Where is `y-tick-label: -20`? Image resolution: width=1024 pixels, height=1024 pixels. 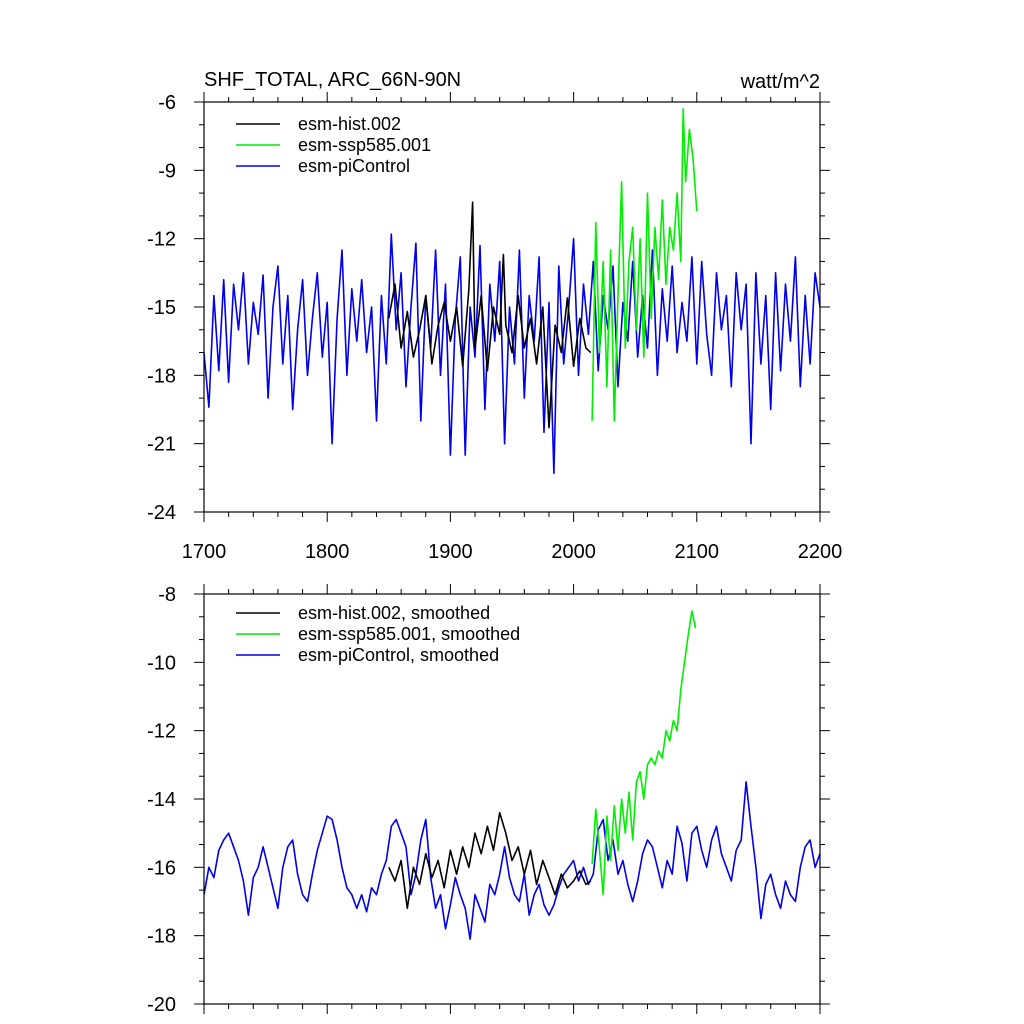
y-tick-label: -20 is located at coordinates (161, 1005).